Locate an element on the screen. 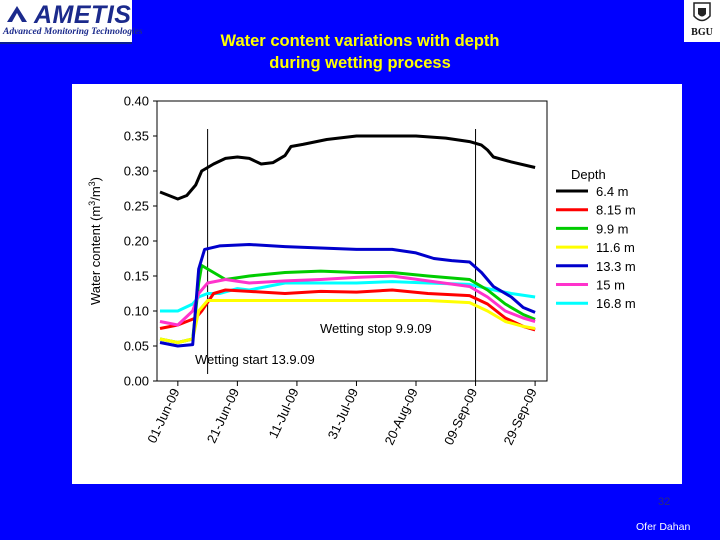 This screenshot has height=540, width=720. x-tick-label: 31-Jul-09 is located at coordinates (343, 413).